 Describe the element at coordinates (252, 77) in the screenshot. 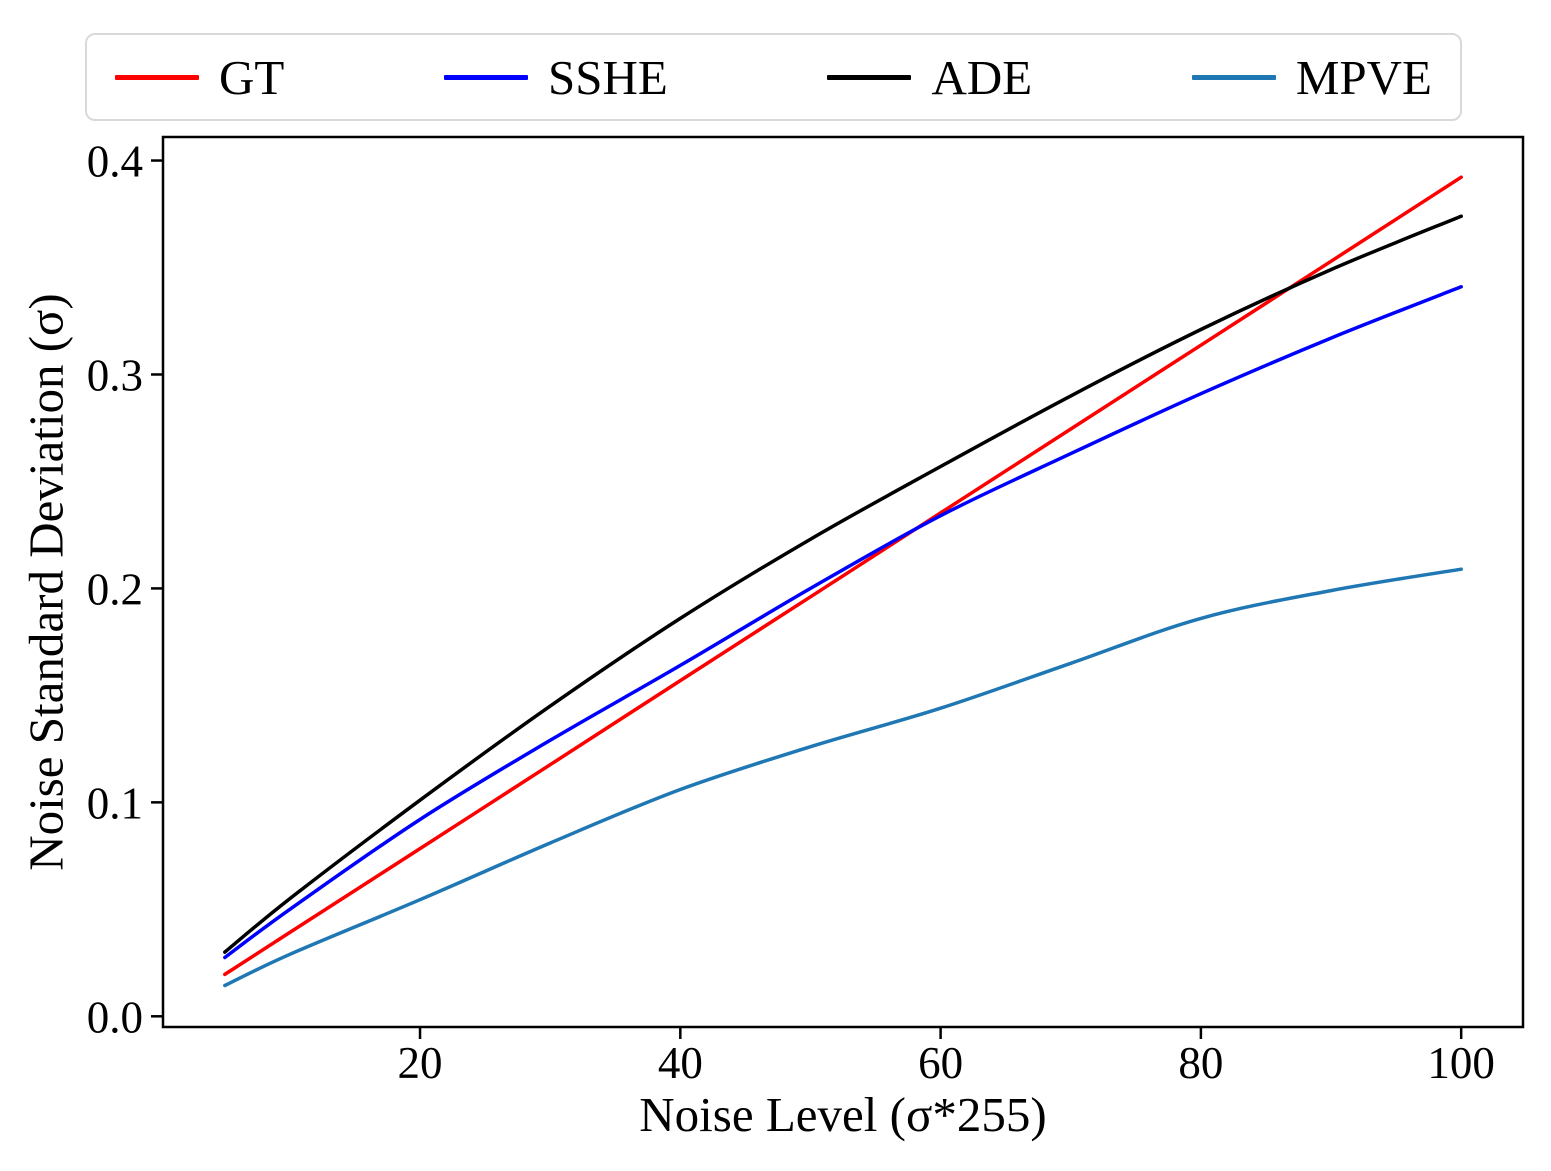

I see `legend-label-gt: GT` at that location.